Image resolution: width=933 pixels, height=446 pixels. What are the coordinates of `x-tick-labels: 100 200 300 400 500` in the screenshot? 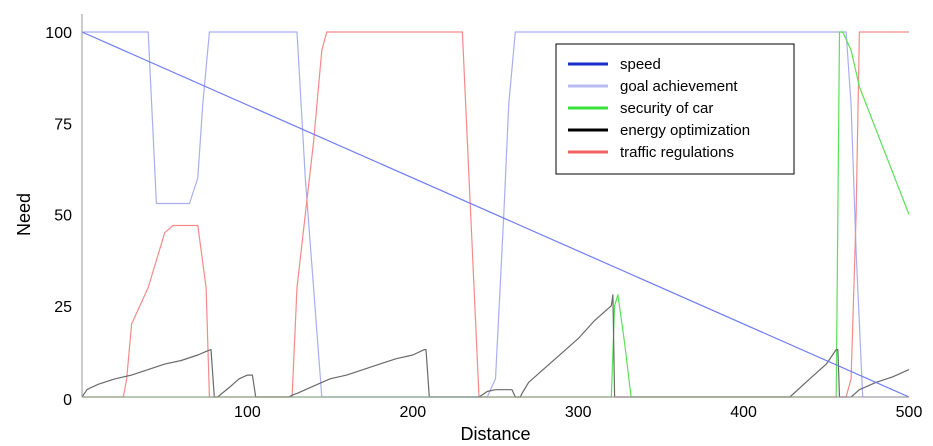 It's located at (578, 412).